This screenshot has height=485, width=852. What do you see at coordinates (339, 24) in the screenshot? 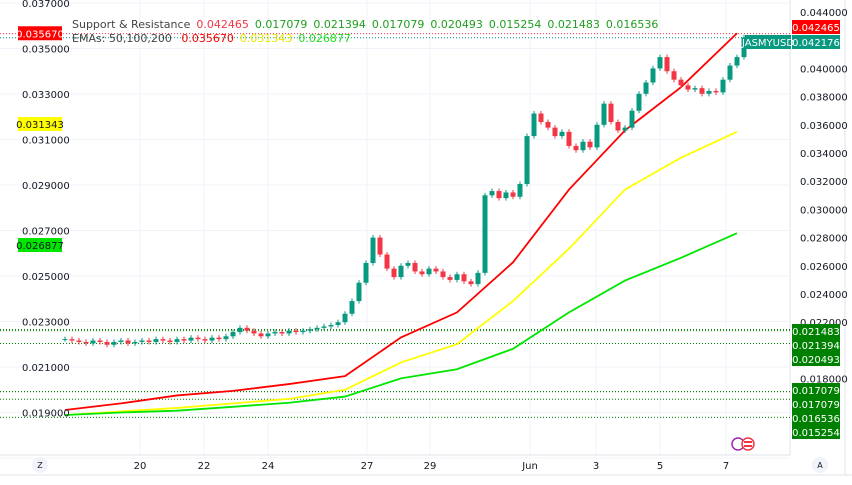
I see `sr-legend-value: 0.021394` at bounding box center [339, 24].